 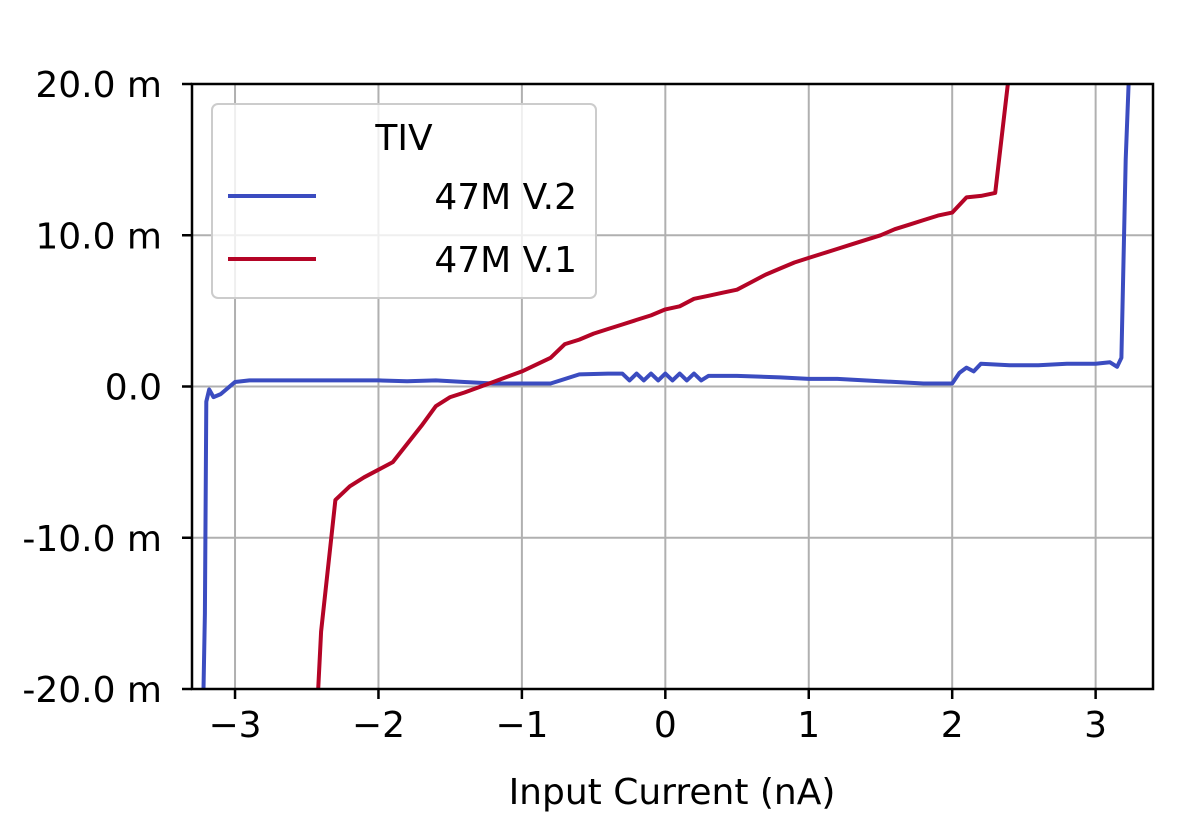 What do you see at coordinates (234, 725) in the screenshot?
I see `x-tick-label: −3` at bounding box center [234, 725].